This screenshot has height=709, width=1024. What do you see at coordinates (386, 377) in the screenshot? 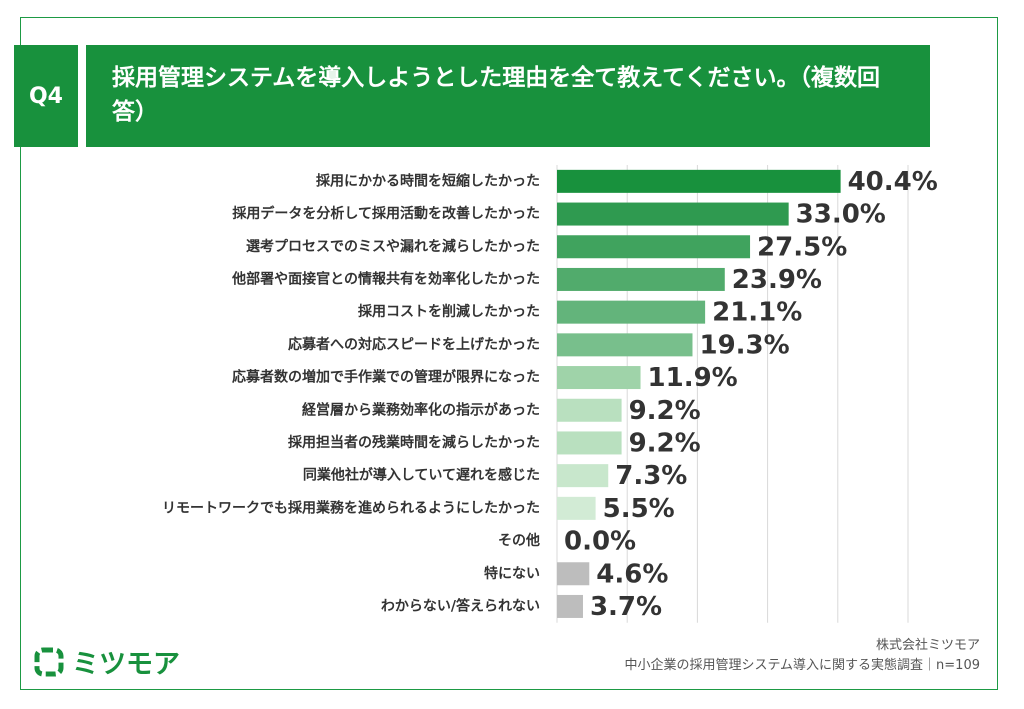
I see `category-label: 応募者数の増加で手作業での管理が限界になった` at bounding box center [386, 377].